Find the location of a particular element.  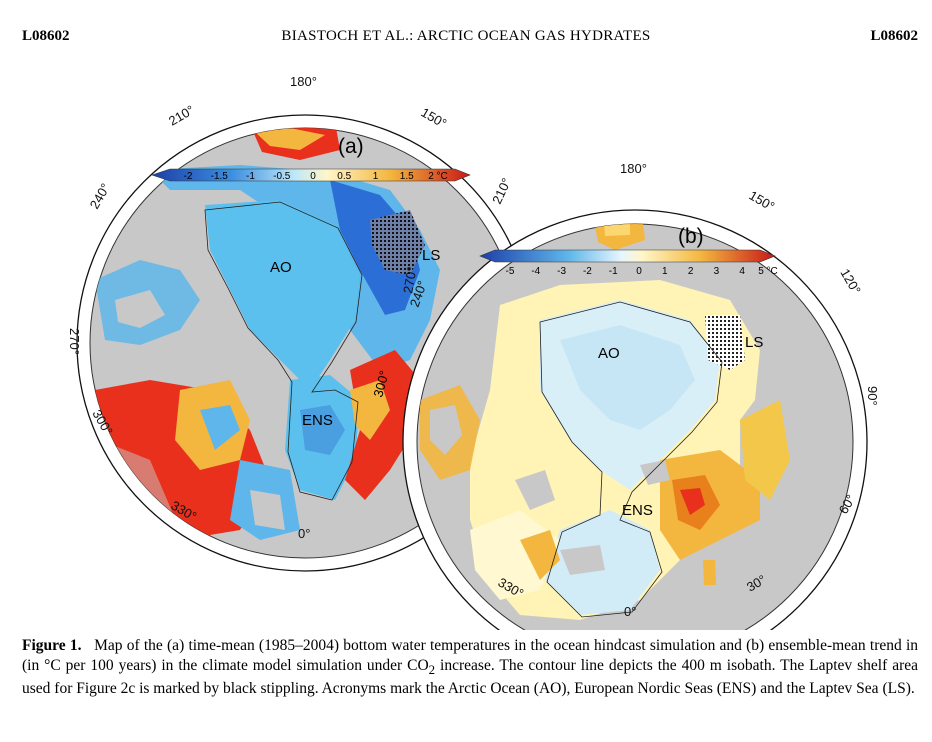

panel-b-colorbar-tick: 0 is located at coordinates (639, 271).